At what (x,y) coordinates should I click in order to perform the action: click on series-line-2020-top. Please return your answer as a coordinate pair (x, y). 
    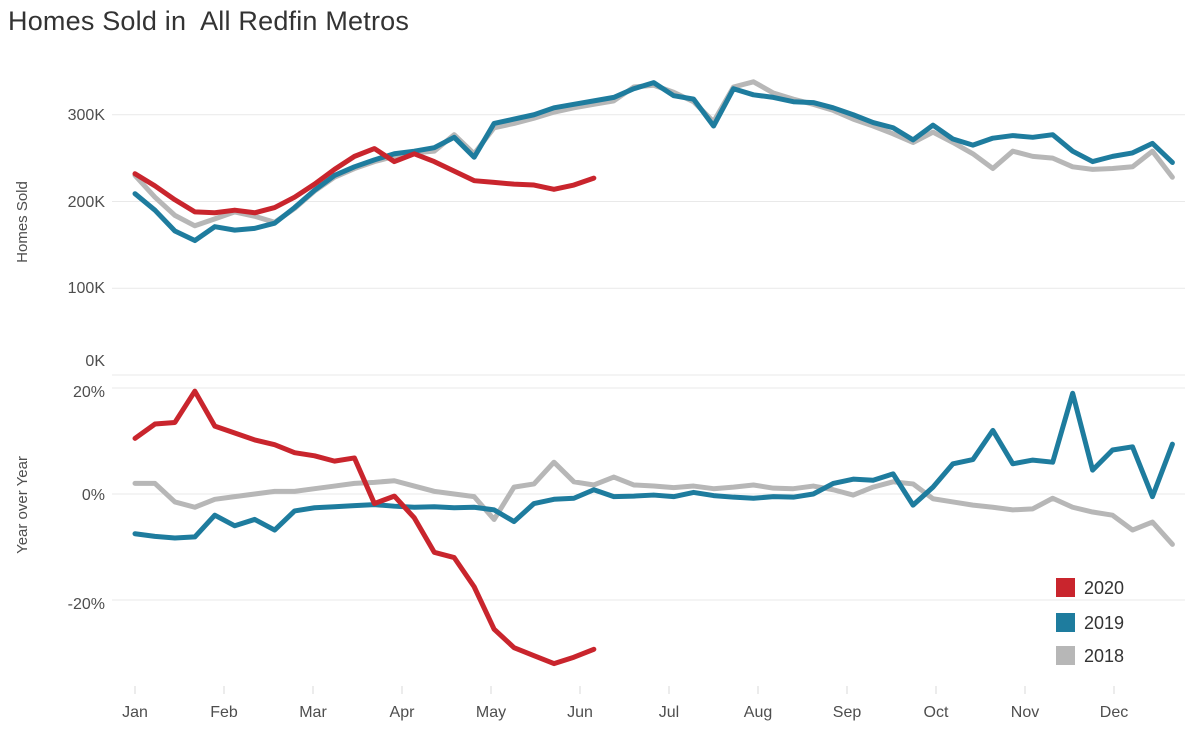
    Looking at the image, I should click on (364, 181).